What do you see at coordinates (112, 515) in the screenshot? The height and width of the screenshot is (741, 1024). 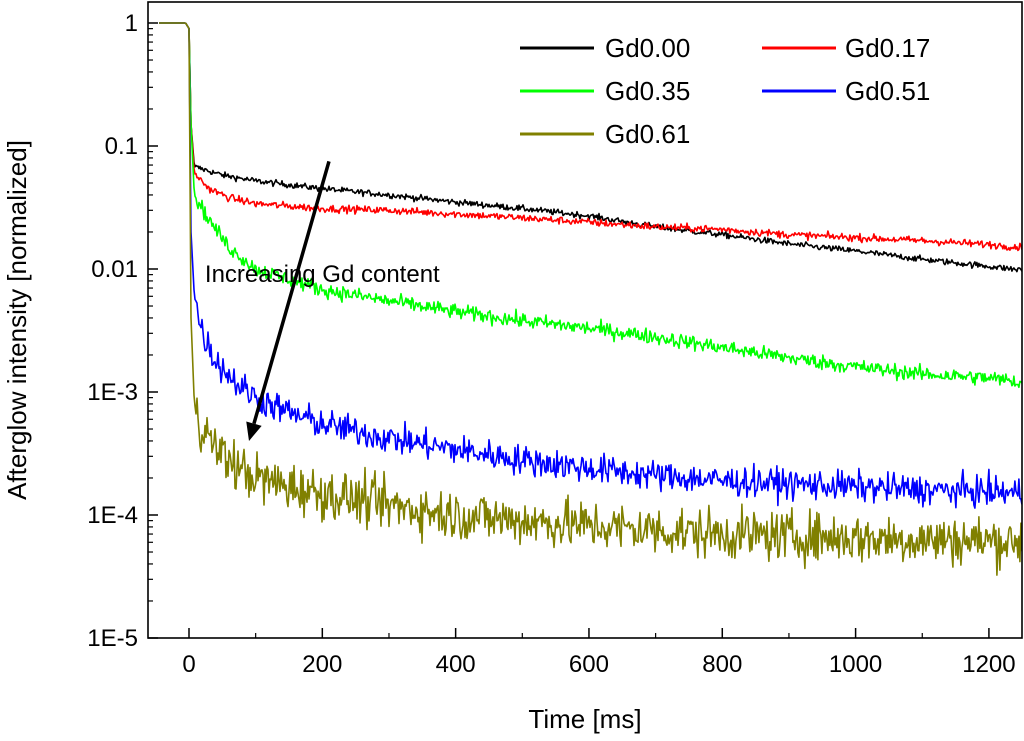 I see `y-tick-label: 1E-4` at bounding box center [112, 515].